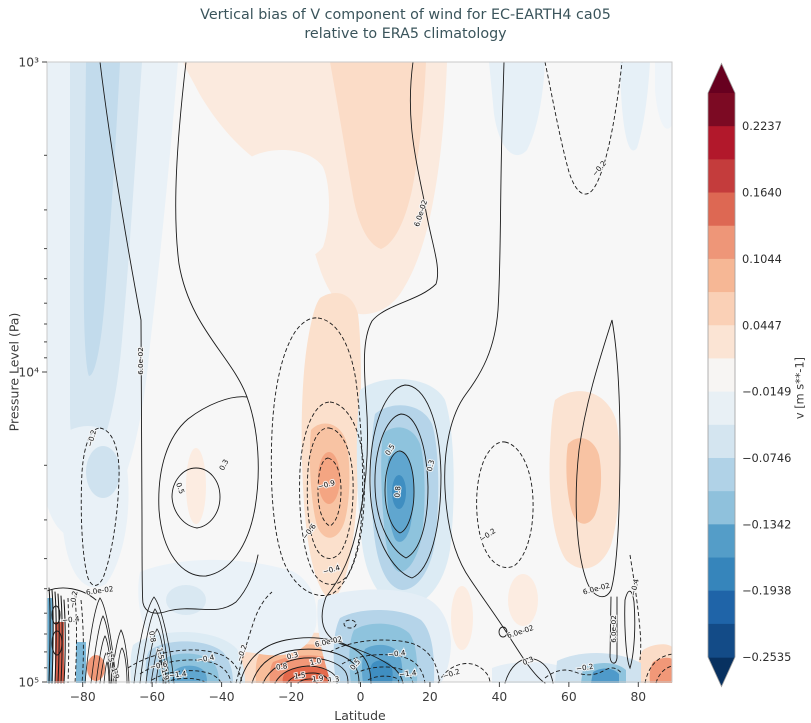 Image resolution: width=811 pixels, height=723 pixels. I want to click on svg-text: 40, so click(500, 697).